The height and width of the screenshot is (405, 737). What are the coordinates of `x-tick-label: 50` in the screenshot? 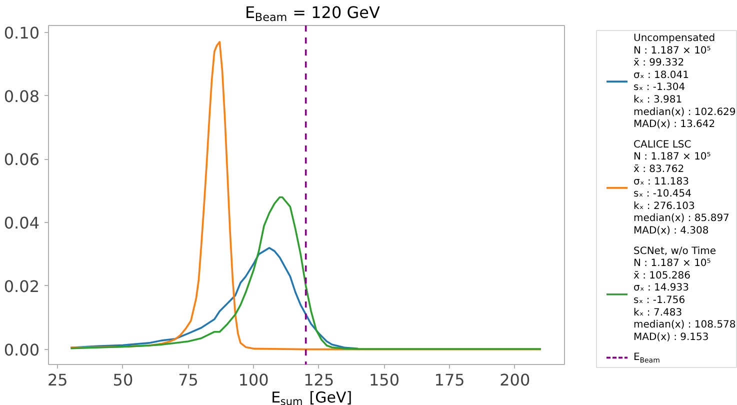 It's located at (123, 380).